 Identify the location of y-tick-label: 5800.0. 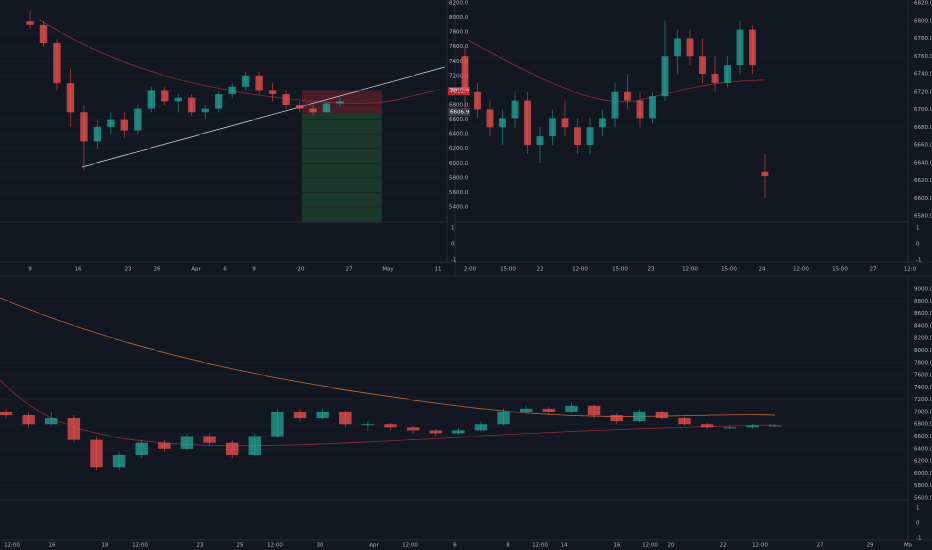
(923, 486).